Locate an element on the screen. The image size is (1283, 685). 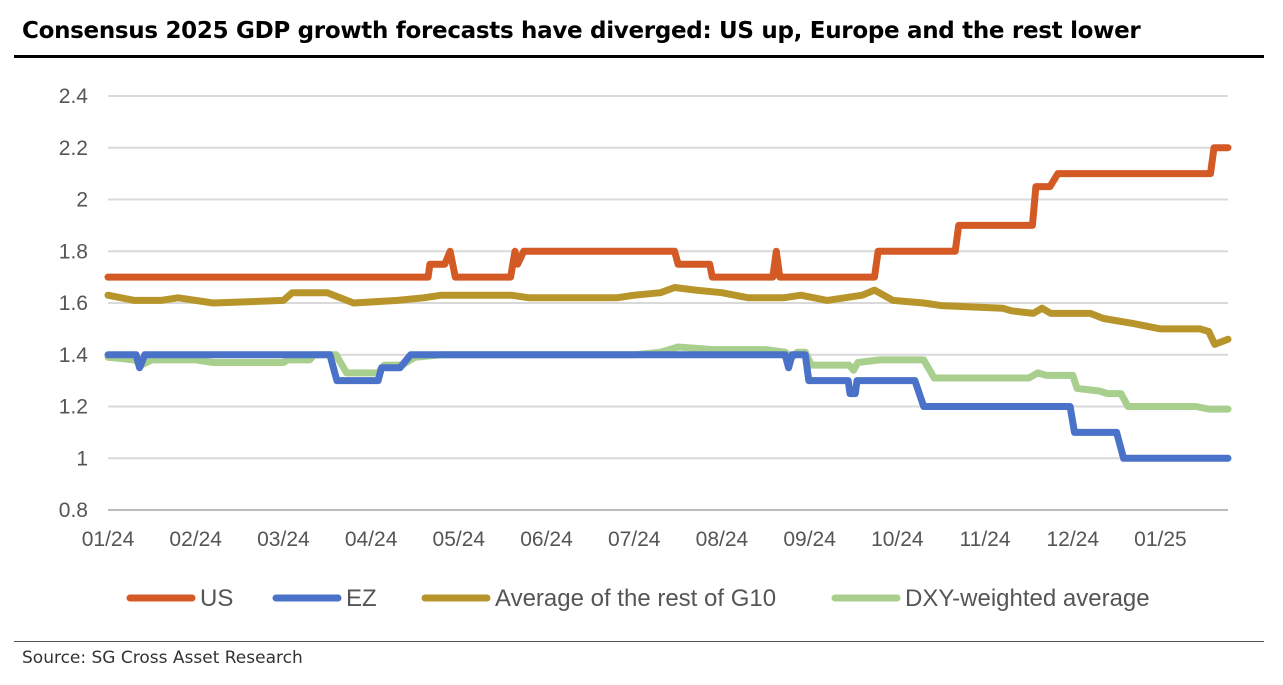
x-tick-label: 06/24 is located at coordinates (546, 539).